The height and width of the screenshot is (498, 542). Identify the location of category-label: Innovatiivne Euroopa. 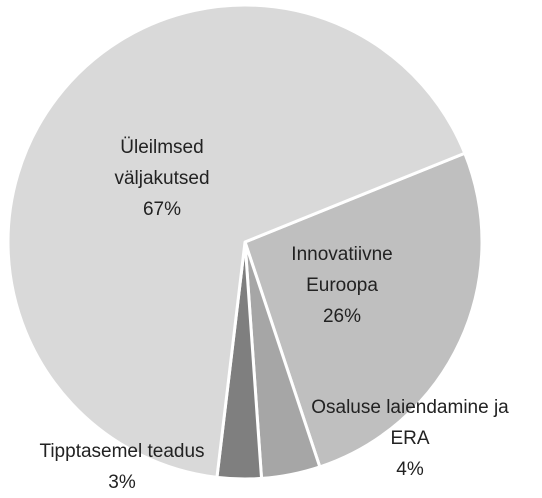
(342, 270).